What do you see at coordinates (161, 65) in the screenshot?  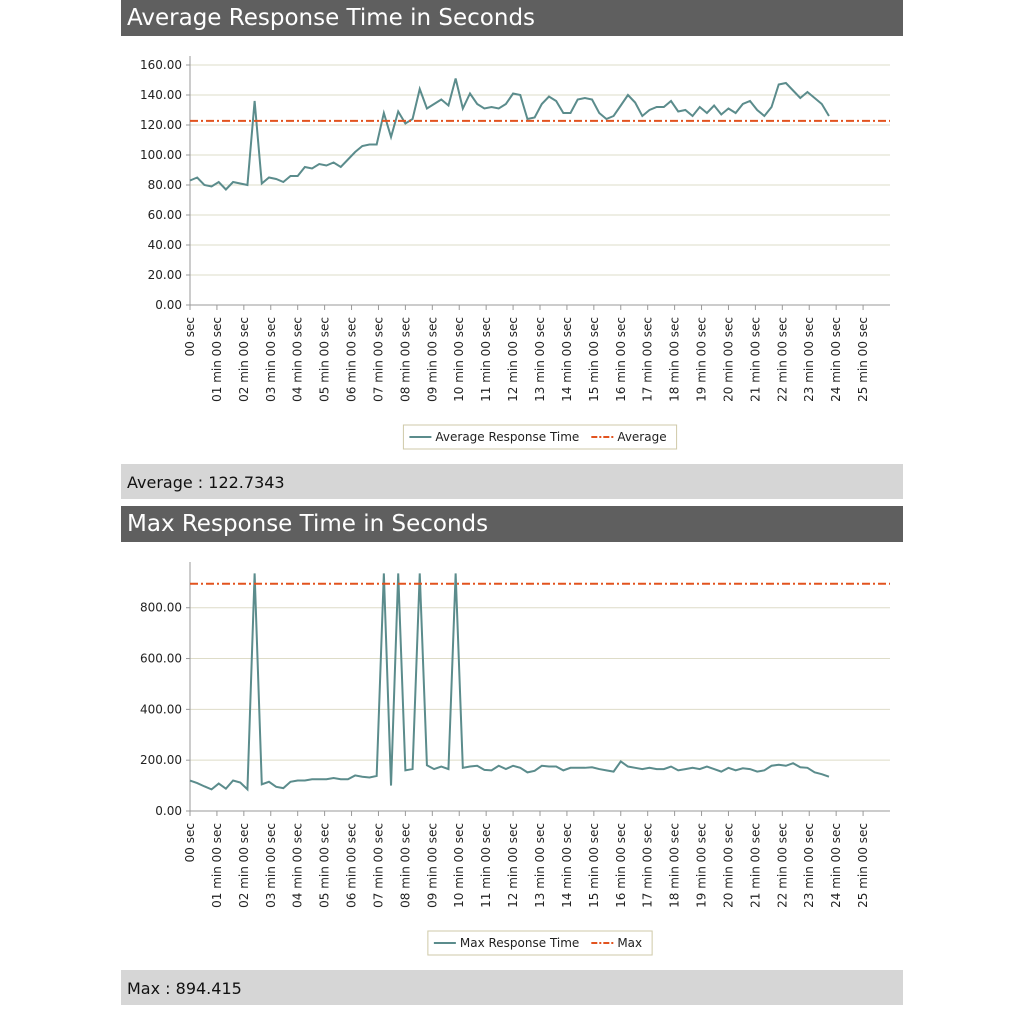 I see `y-tick-label: 160.00` at bounding box center [161, 65].